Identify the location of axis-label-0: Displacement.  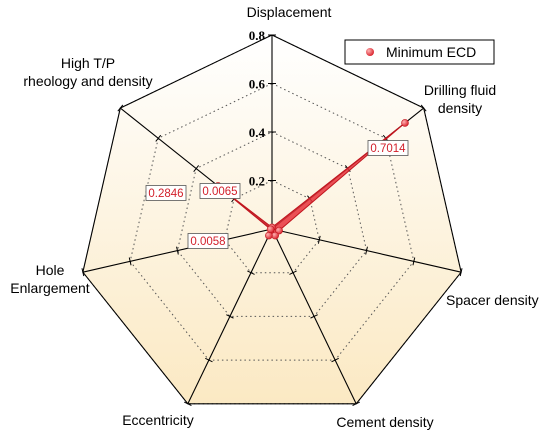
(289, 12).